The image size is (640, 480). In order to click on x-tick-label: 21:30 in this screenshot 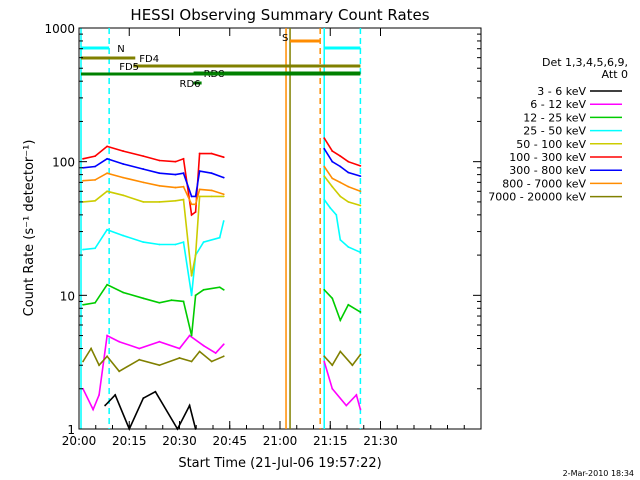, I will do `click(380, 441)`.